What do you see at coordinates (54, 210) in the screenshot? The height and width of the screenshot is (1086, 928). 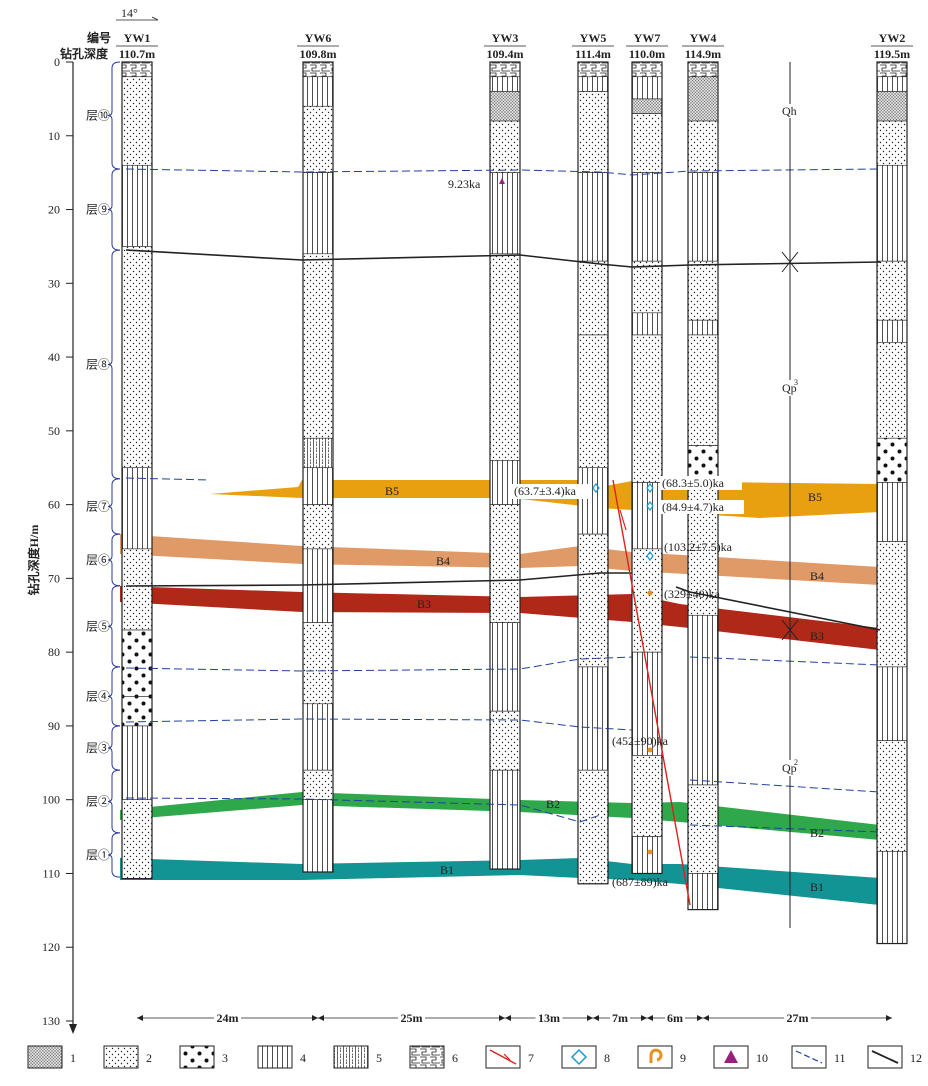 I see `y-tick-label-20: 20` at bounding box center [54, 210].